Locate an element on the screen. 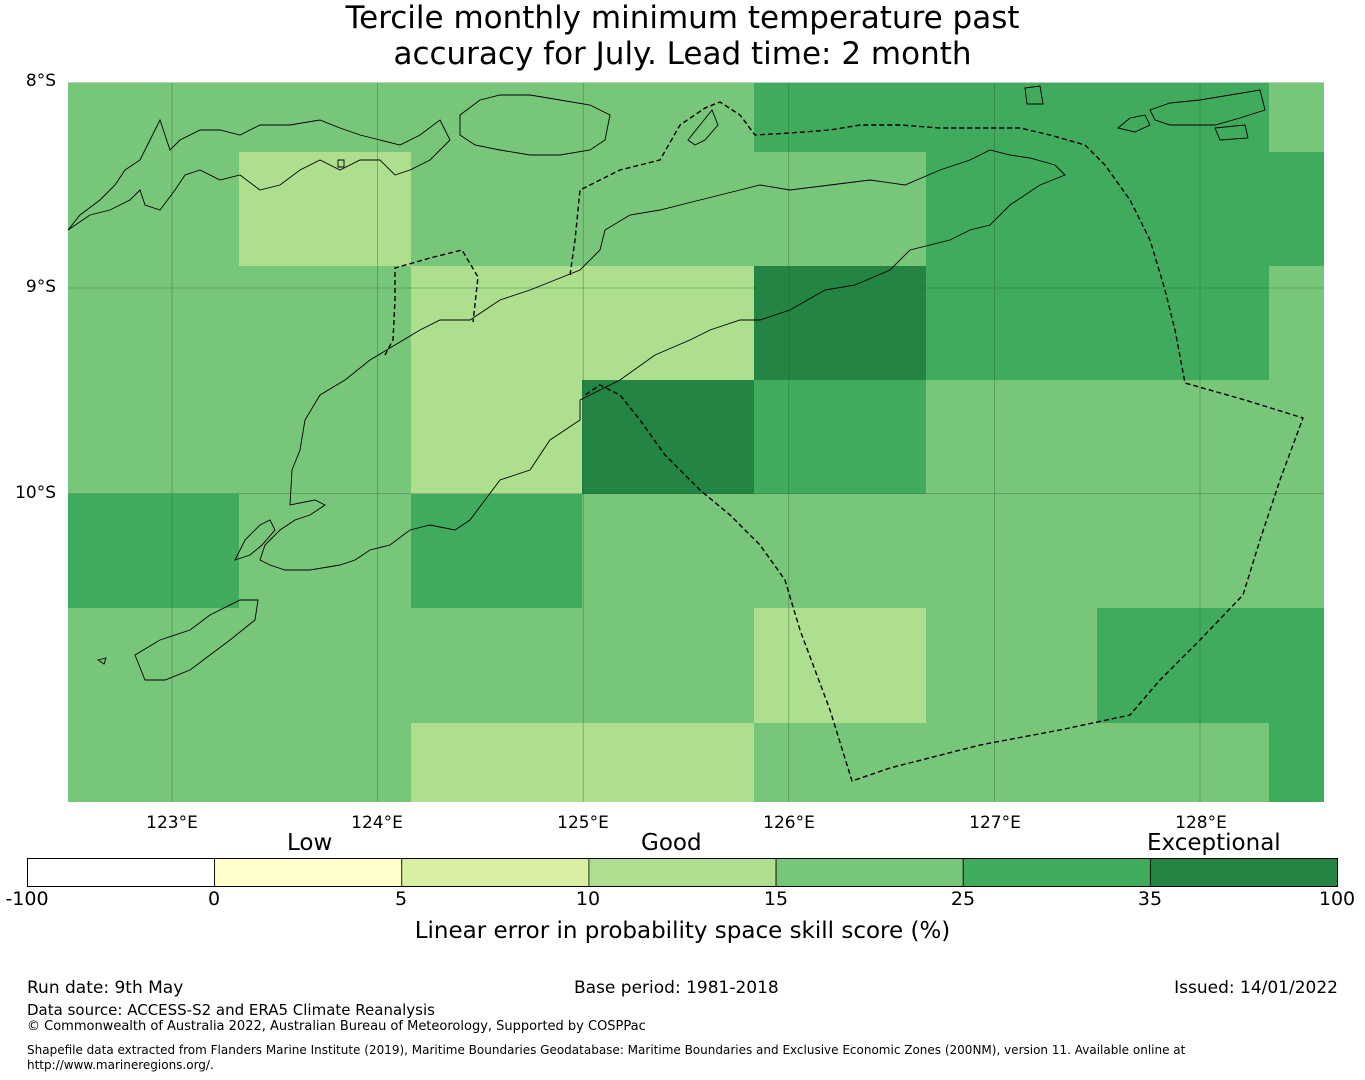 This screenshot has width=1365, height=1080. colorbar-tick-label: 15 is located at coordinates (776, 899).